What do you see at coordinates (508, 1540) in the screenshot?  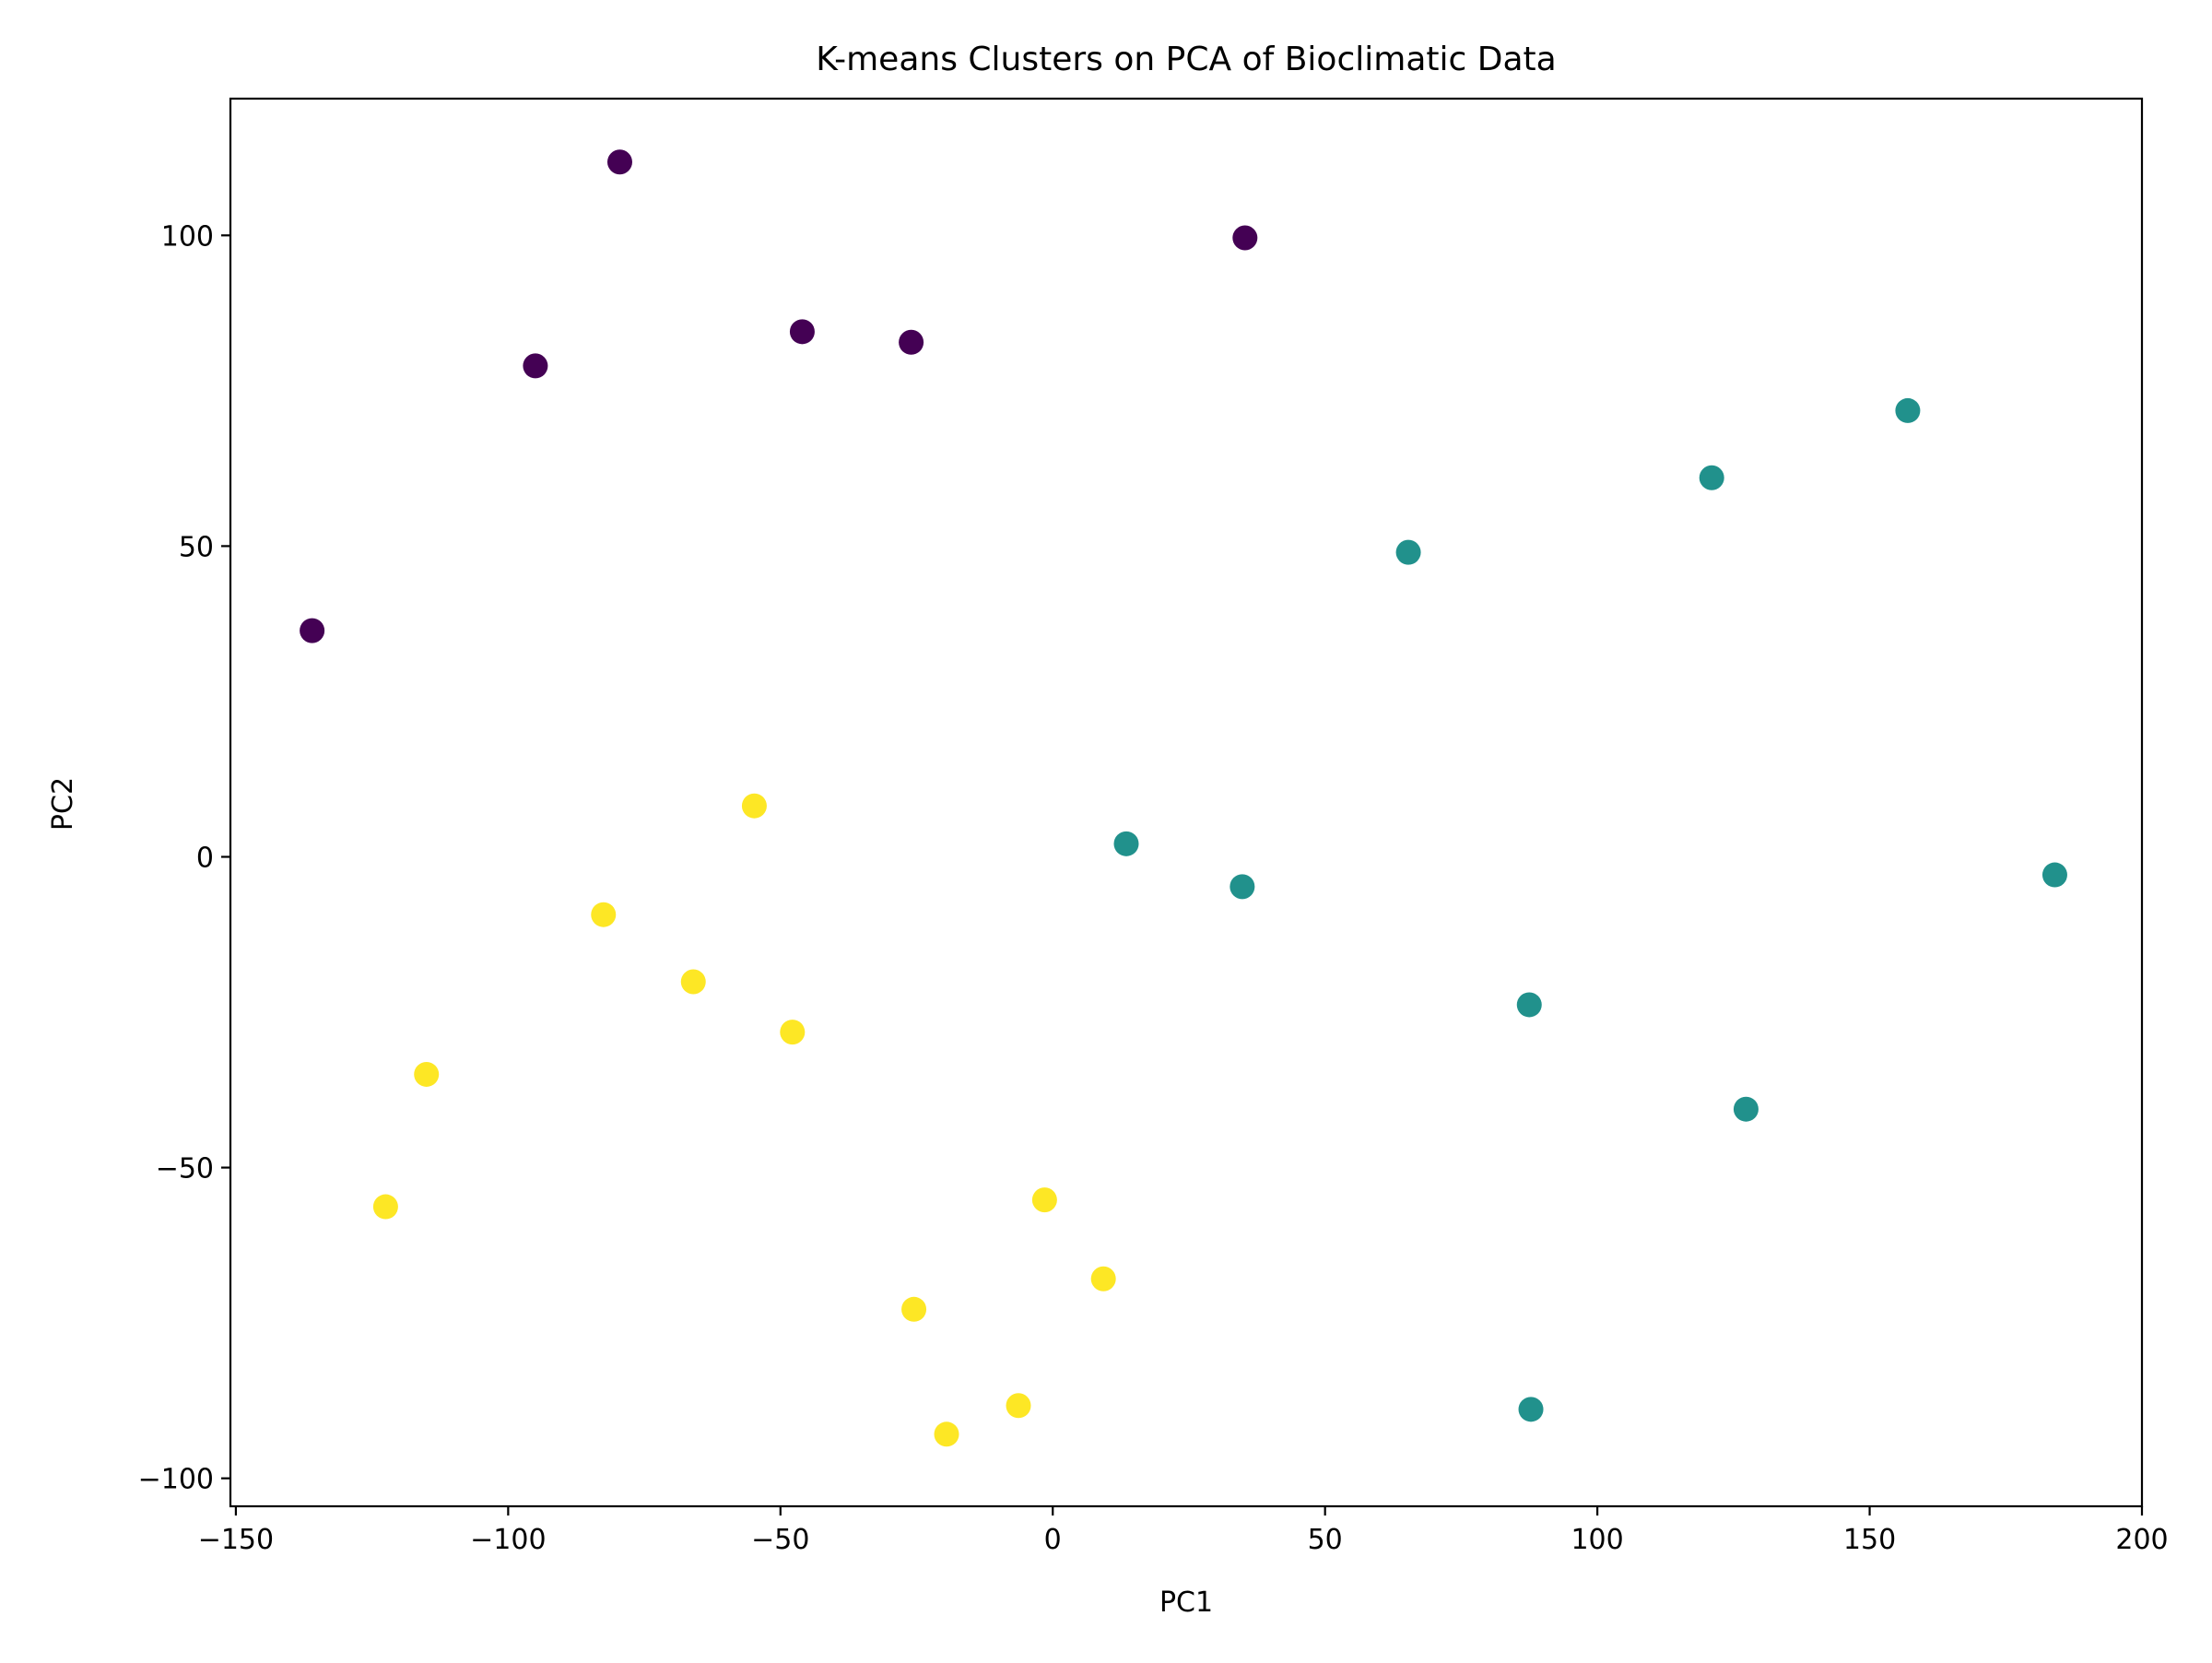 I see `x-tick-label: −100` at bounding box center [508, 1540].